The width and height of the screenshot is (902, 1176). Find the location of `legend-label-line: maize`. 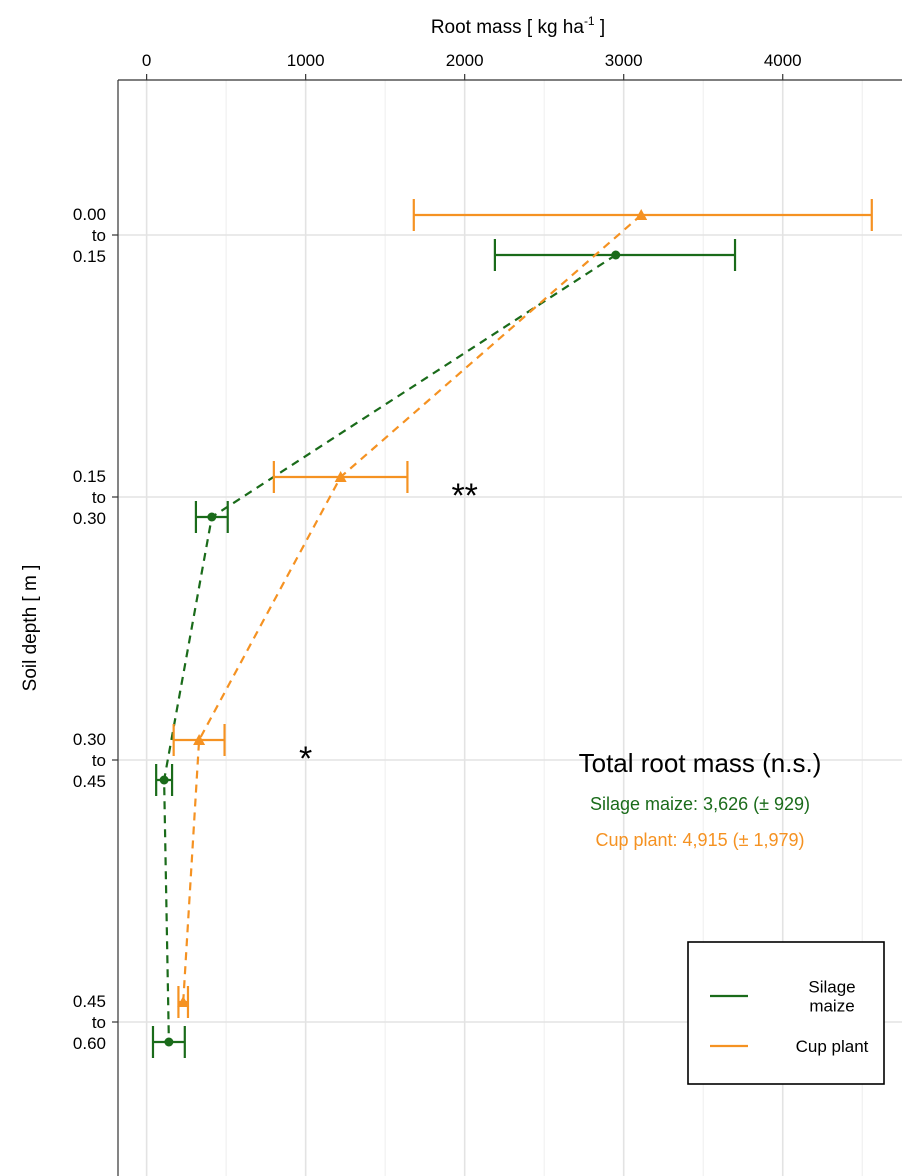

legend-label-line: maize is located at coordinates (831, 1006).